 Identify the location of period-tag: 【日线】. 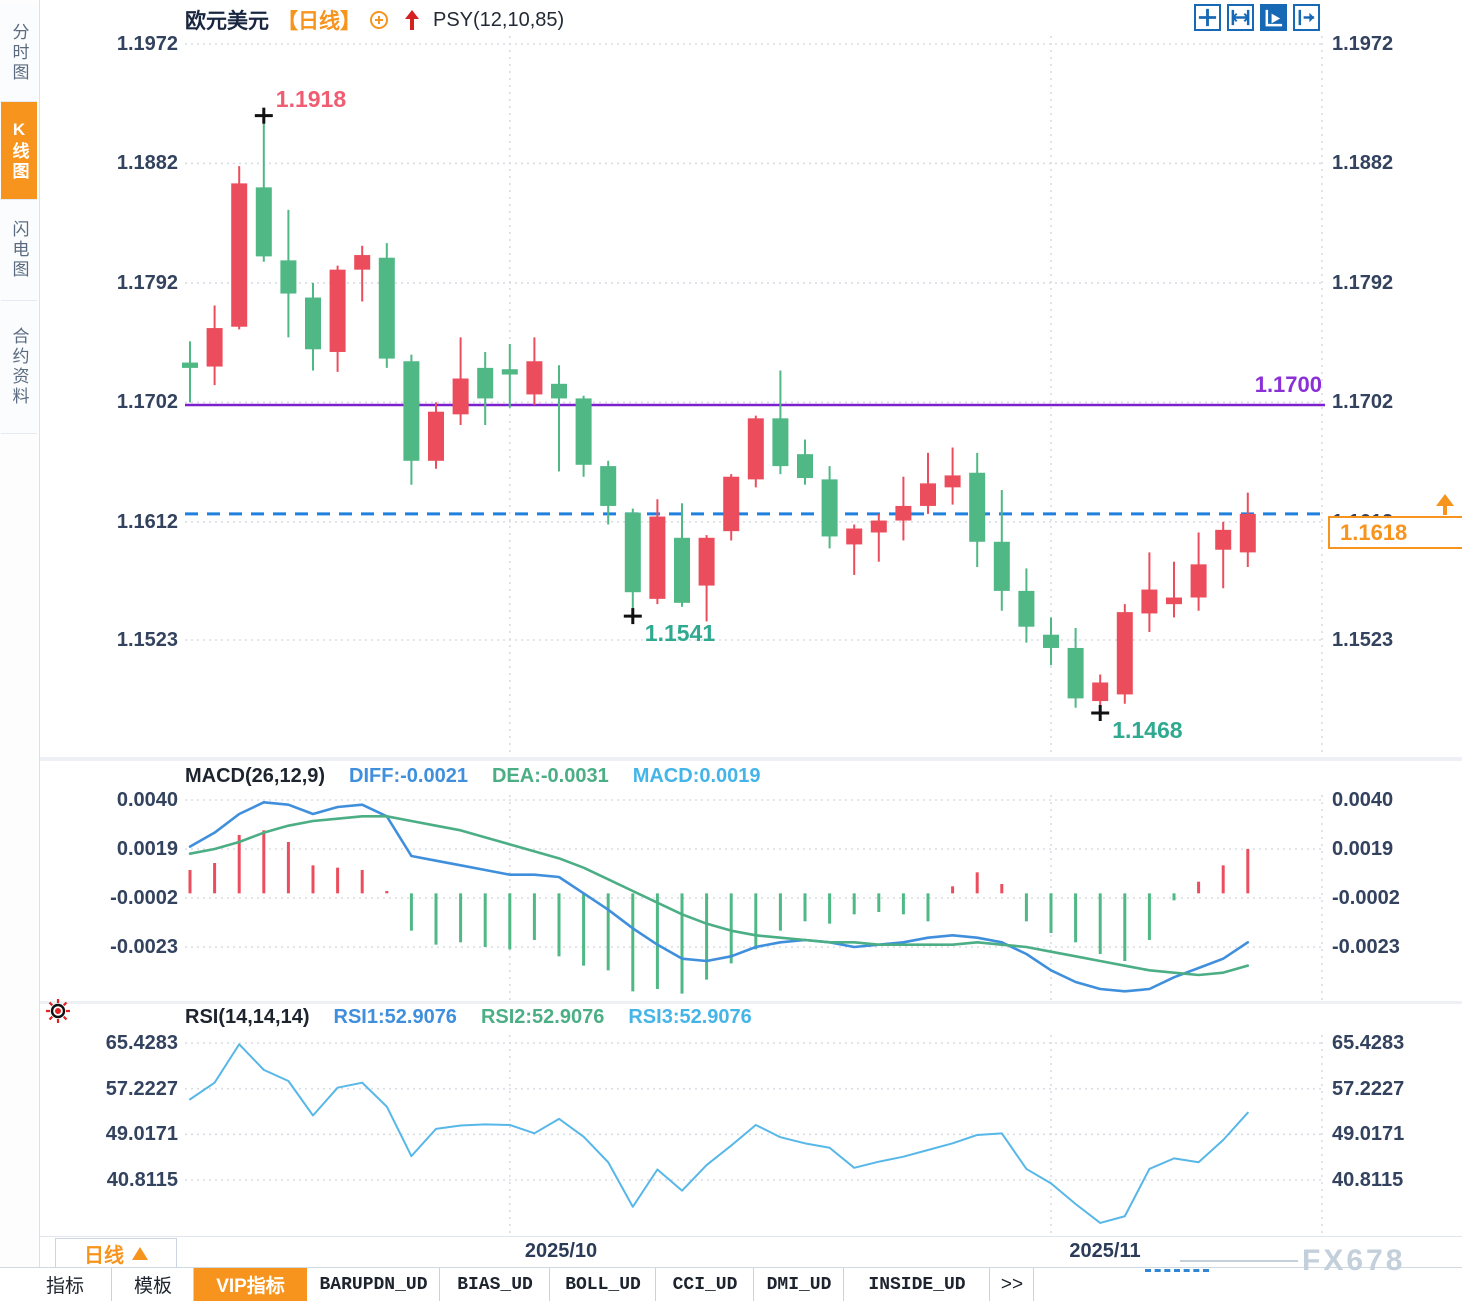
(319, 21).